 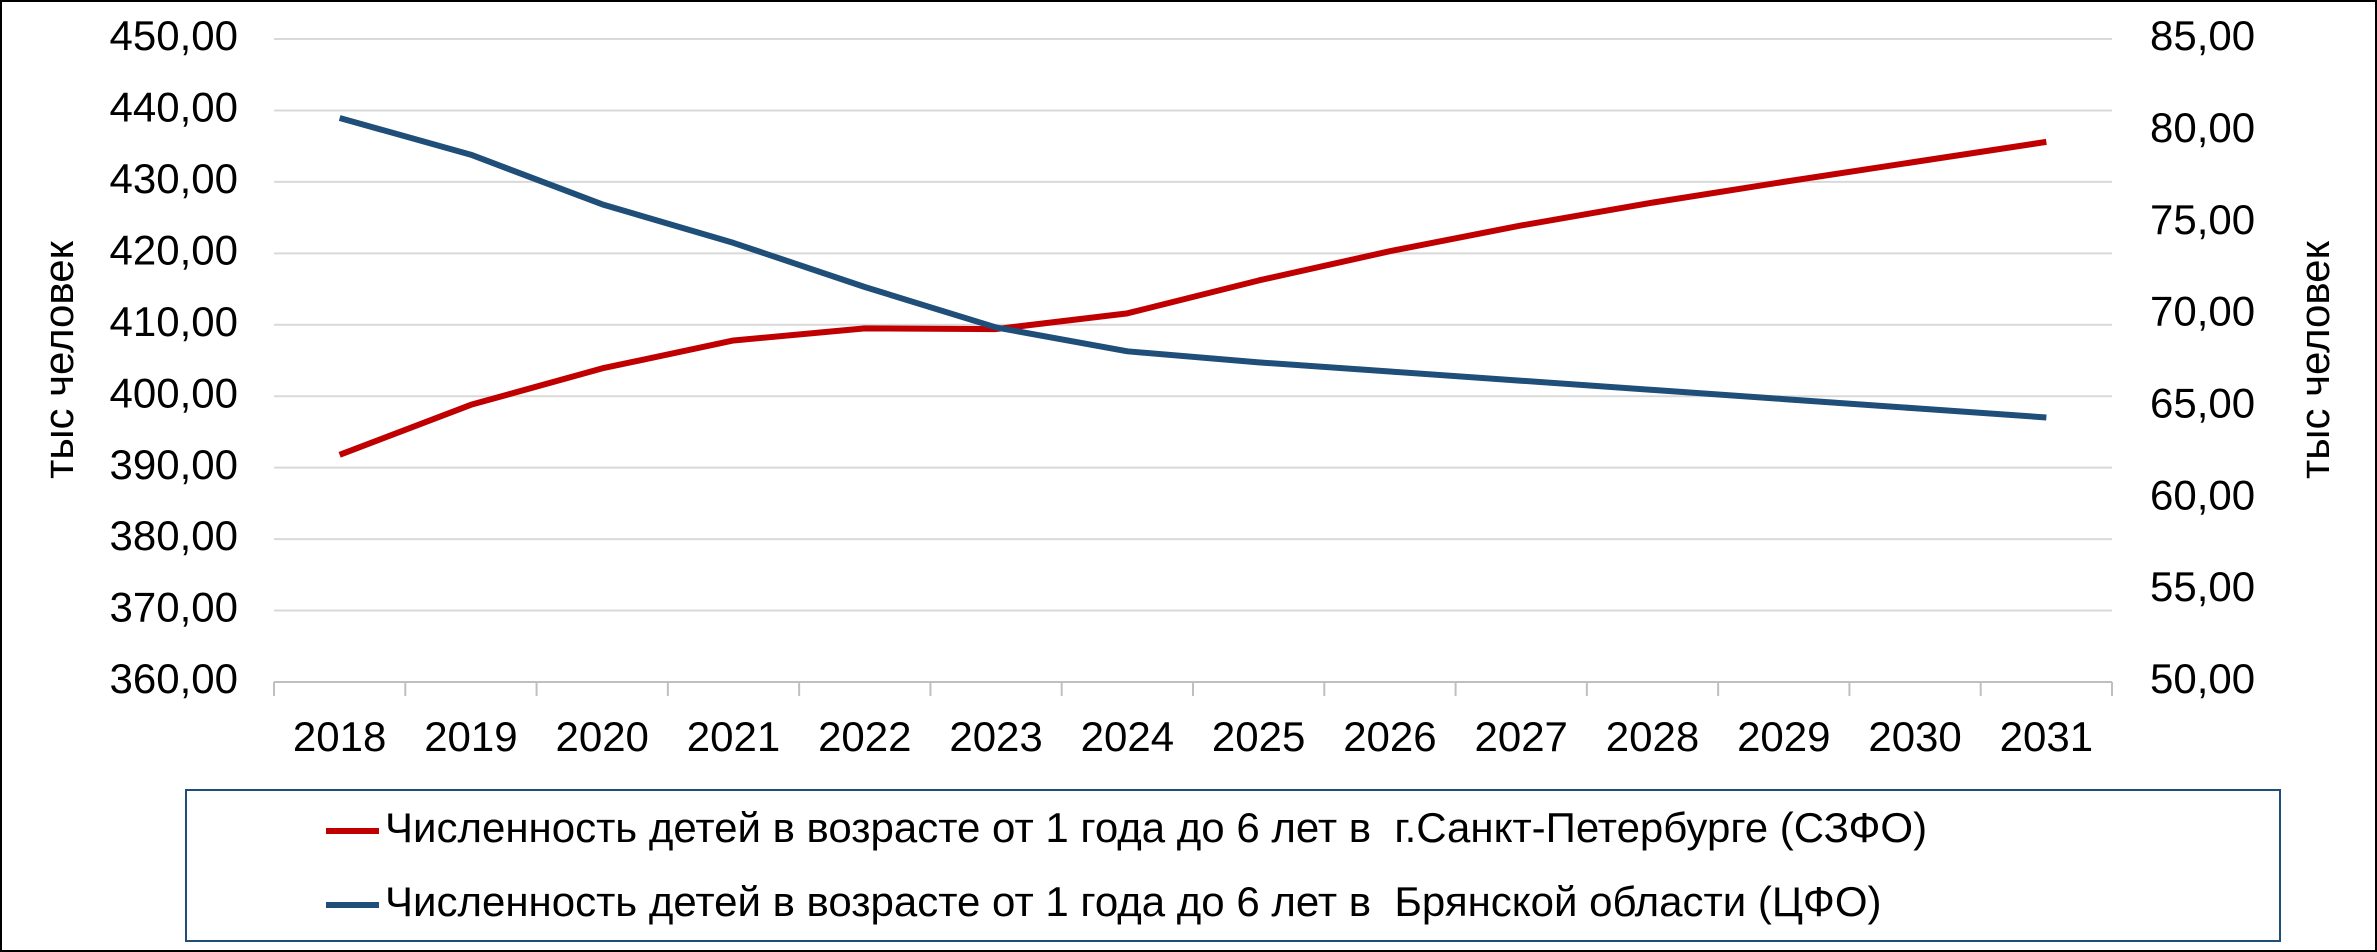 I want to click on x-tick-label: 2018, so click(x=339, y=736).